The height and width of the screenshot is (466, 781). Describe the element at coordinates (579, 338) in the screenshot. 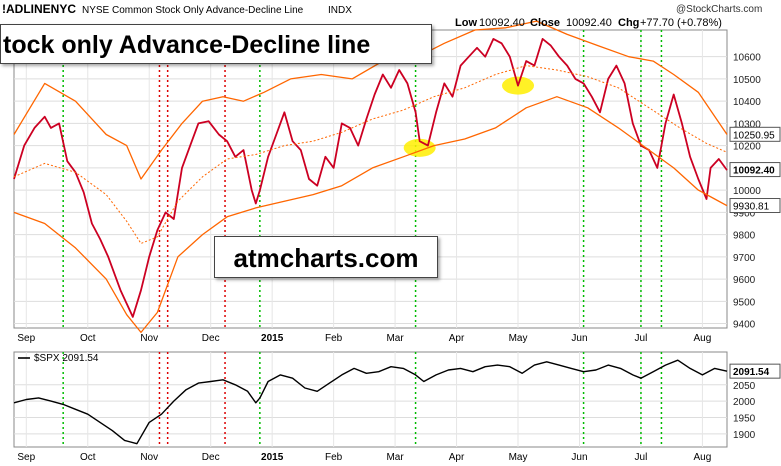

I see `main-xtick-label: Jun` at that location.